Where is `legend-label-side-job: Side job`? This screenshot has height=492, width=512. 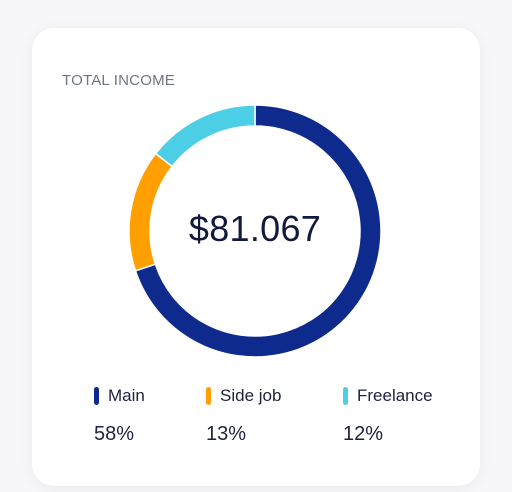 legend-label-side-job: Side job is located at coordinates (251, 395).